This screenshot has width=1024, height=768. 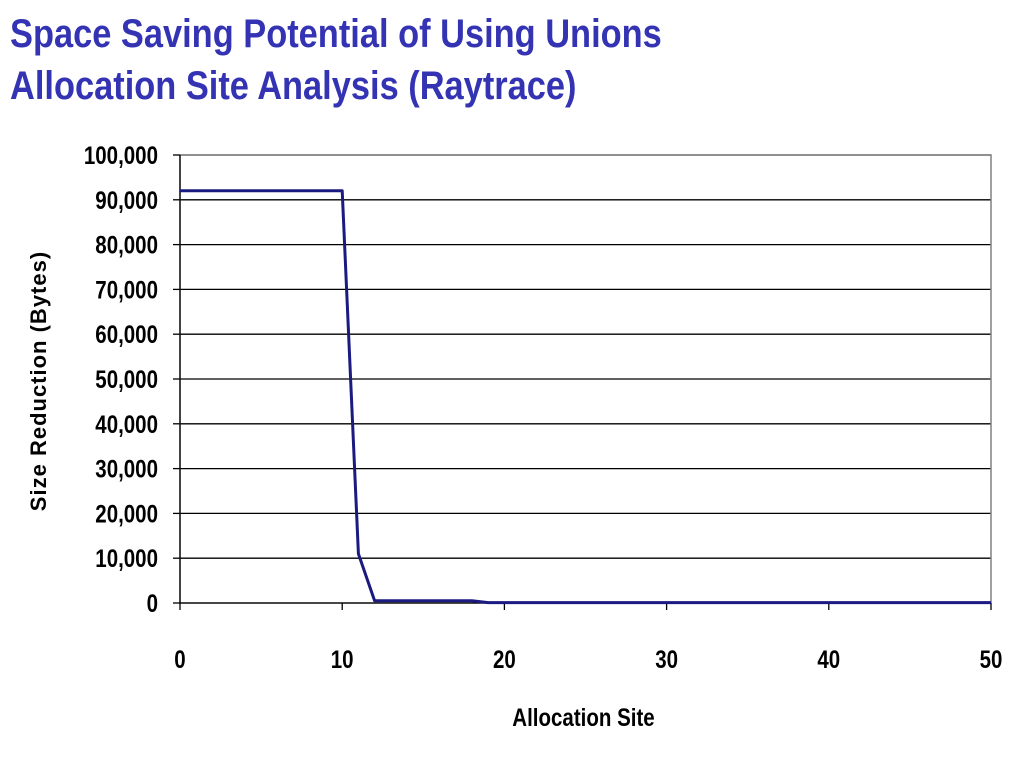 I want to click on slide-title-line-1: Space Saving Potential of Using Unions, so click(x=336, y=34).